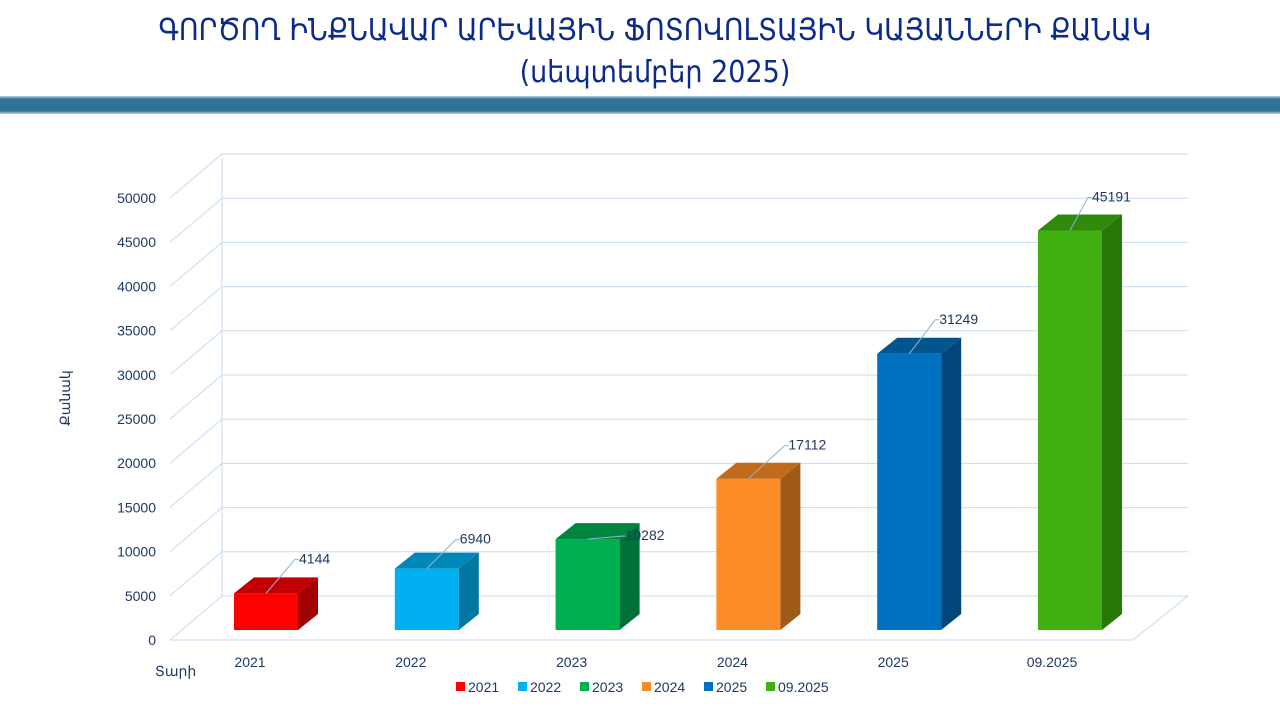  I want to click on y-tick-label: 5000, so click(140, 596).